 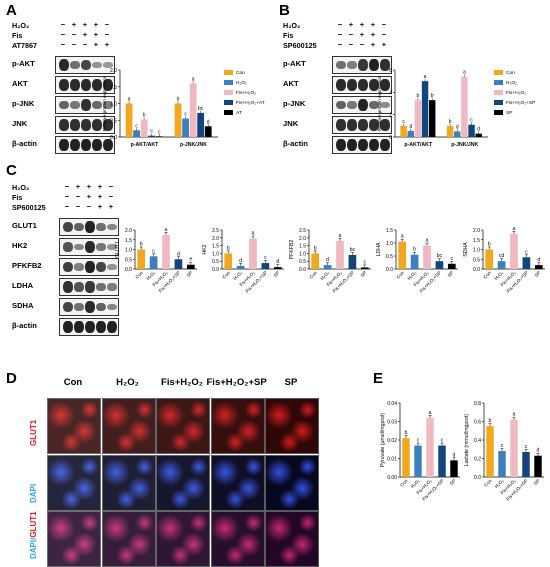 I want to click on blot-label: p-AKT, so click(x=23, y=63).